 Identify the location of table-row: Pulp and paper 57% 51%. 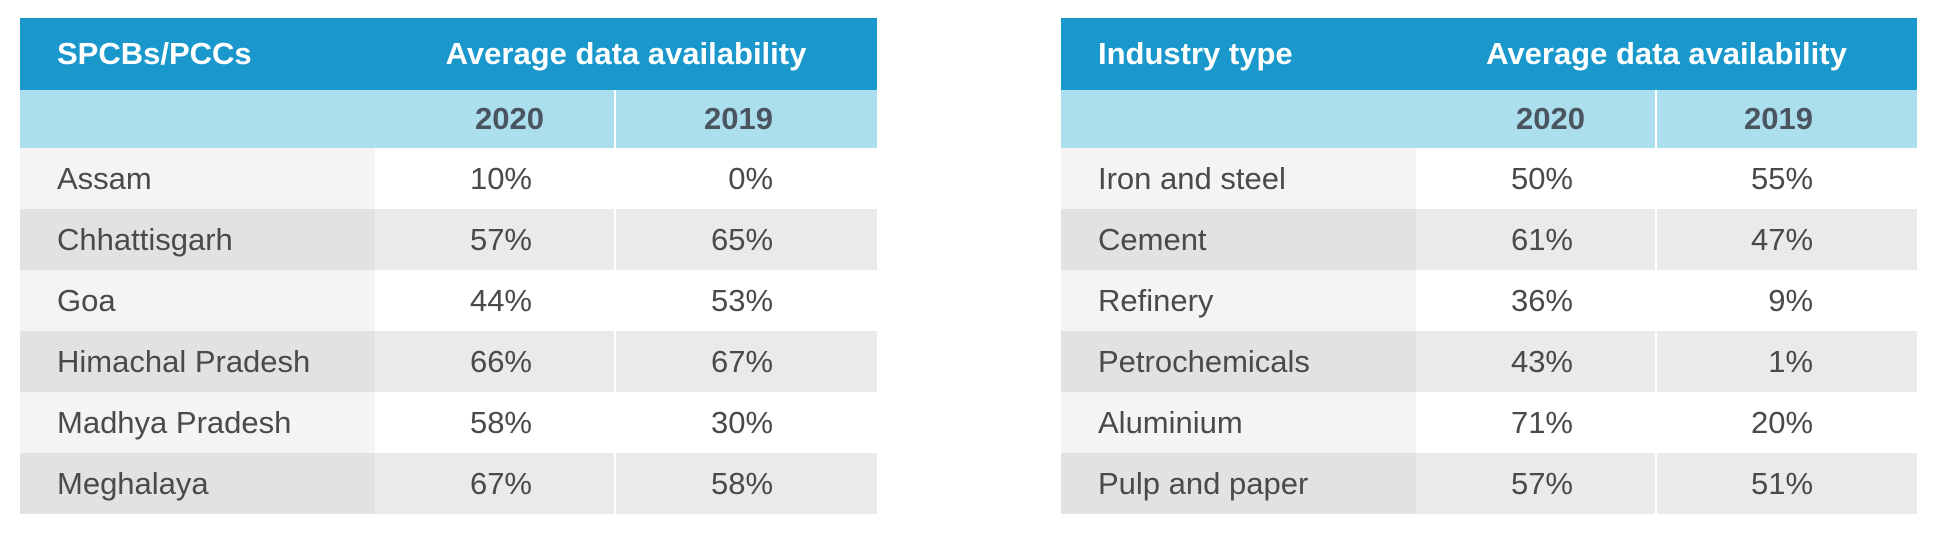
(1489, 483).